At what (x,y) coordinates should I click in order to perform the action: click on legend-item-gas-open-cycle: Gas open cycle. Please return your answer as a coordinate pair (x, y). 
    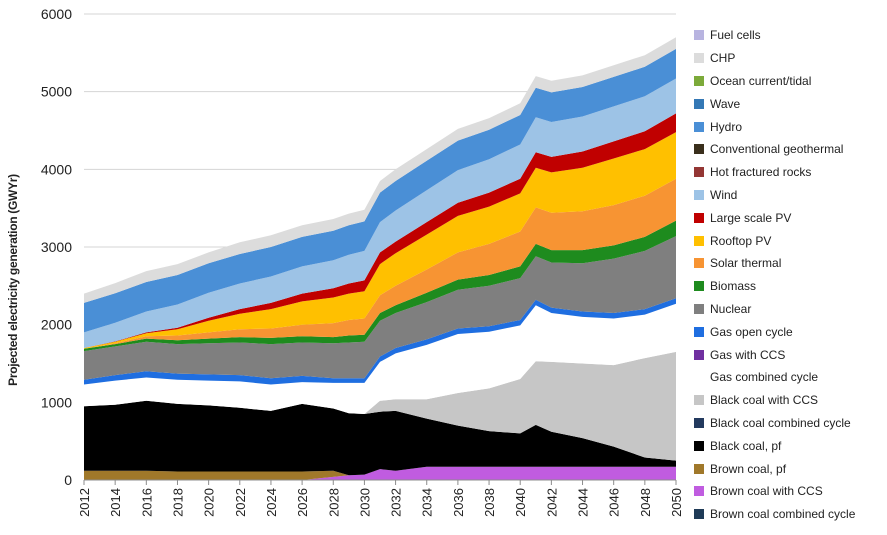
    Looking at the image, I should click on (790, 331).